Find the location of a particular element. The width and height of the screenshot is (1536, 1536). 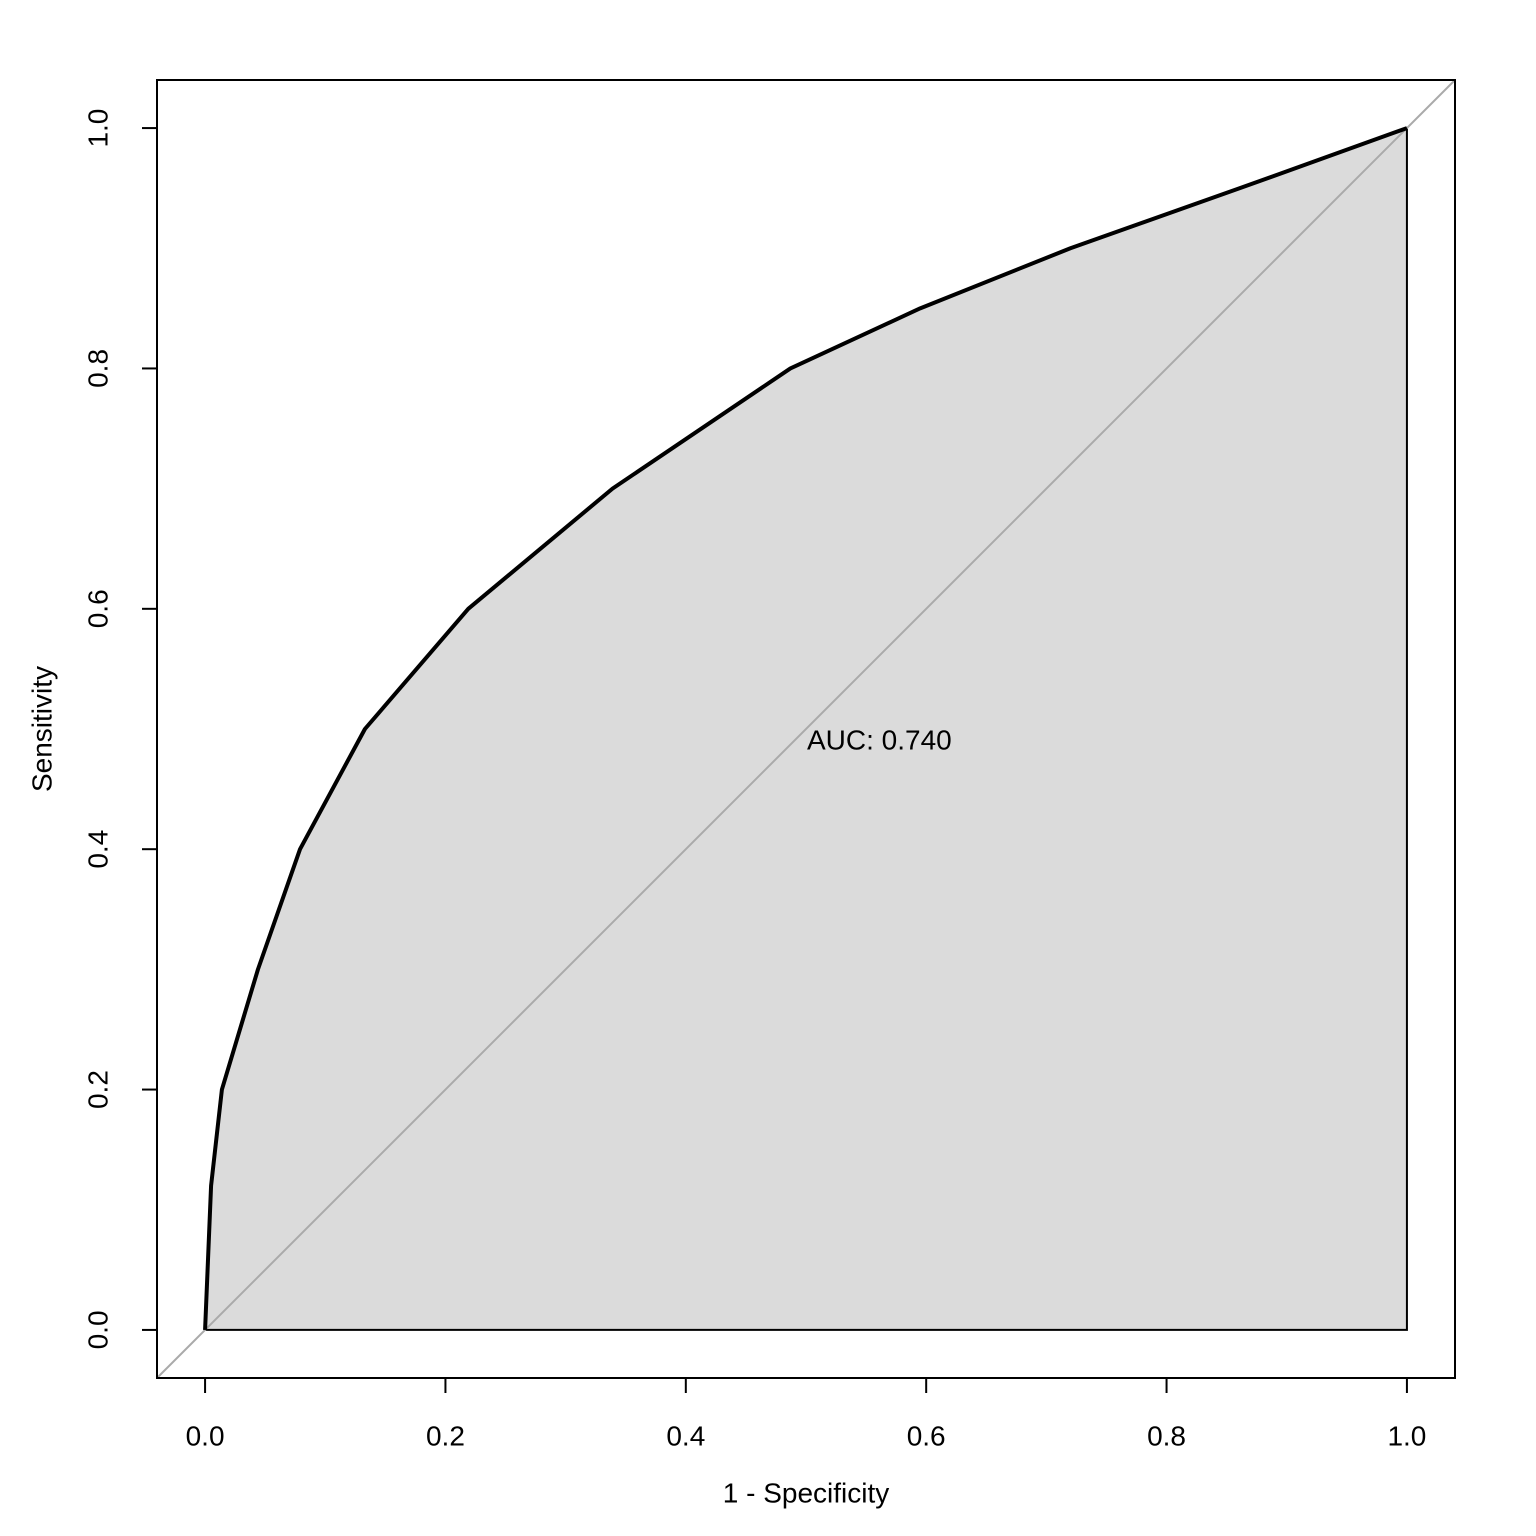

x-tick-label: 0.4 is located at coordinates (685, 1435).